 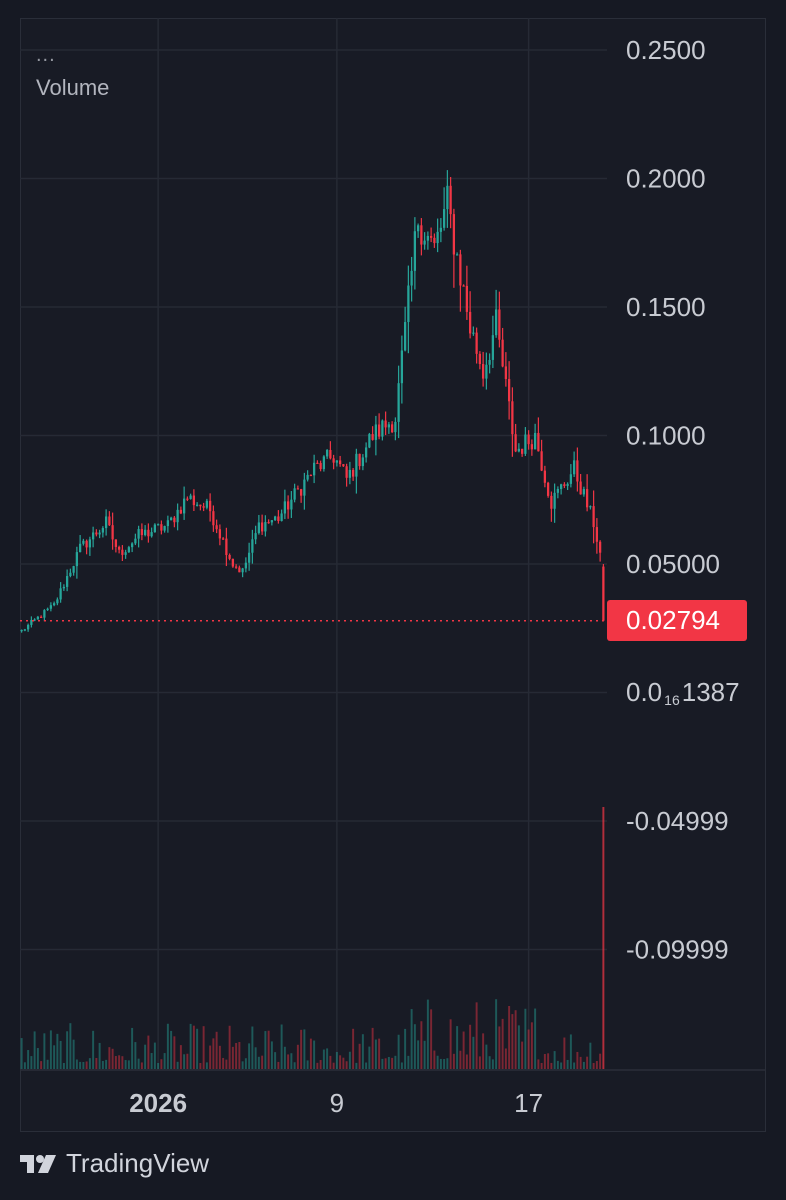 What do you see at coordinates (666, 50) in the screenshot?
I see `price-axis-tick: 0.2500` at bounding box center [666, 50].